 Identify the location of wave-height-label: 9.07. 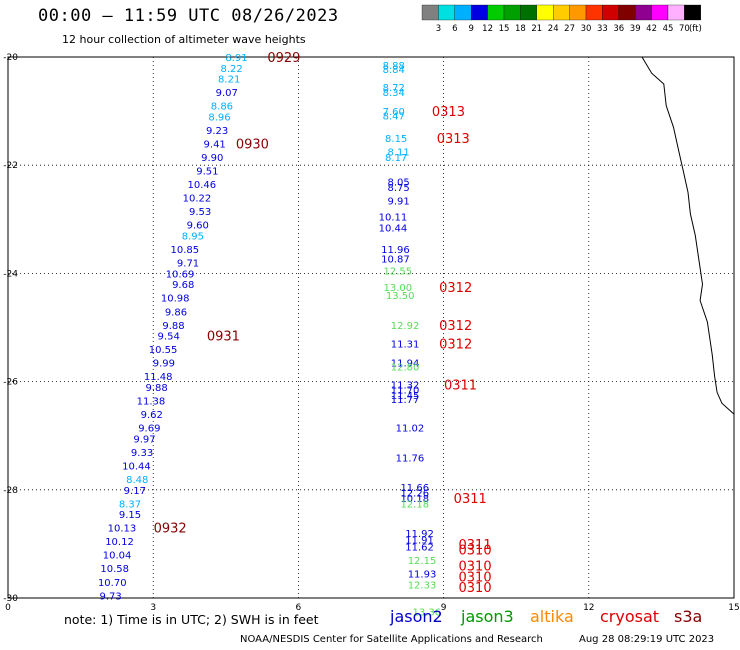
(227, 93).